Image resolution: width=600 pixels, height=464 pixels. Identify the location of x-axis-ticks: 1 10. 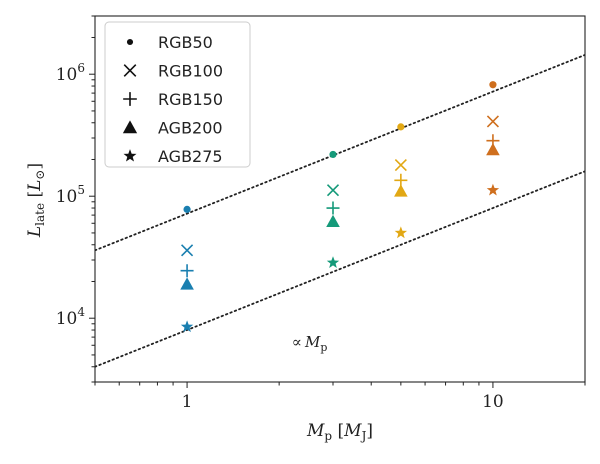
(340, 397).